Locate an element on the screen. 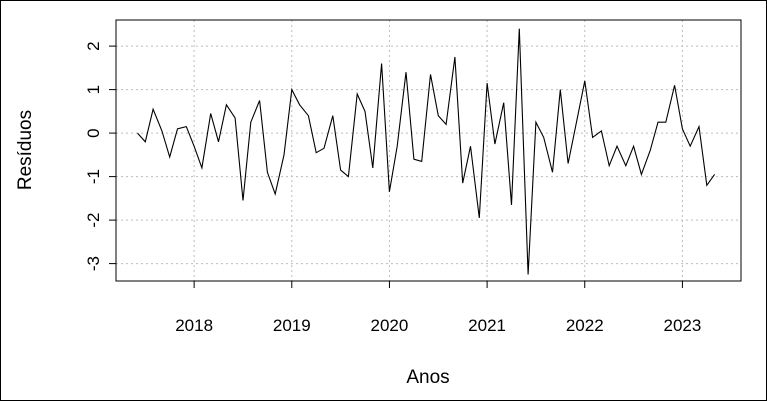 Image resolution: width=767 pixels, height=401 pixels. y-tick-label: -3 is located at coordinates (93, 263).